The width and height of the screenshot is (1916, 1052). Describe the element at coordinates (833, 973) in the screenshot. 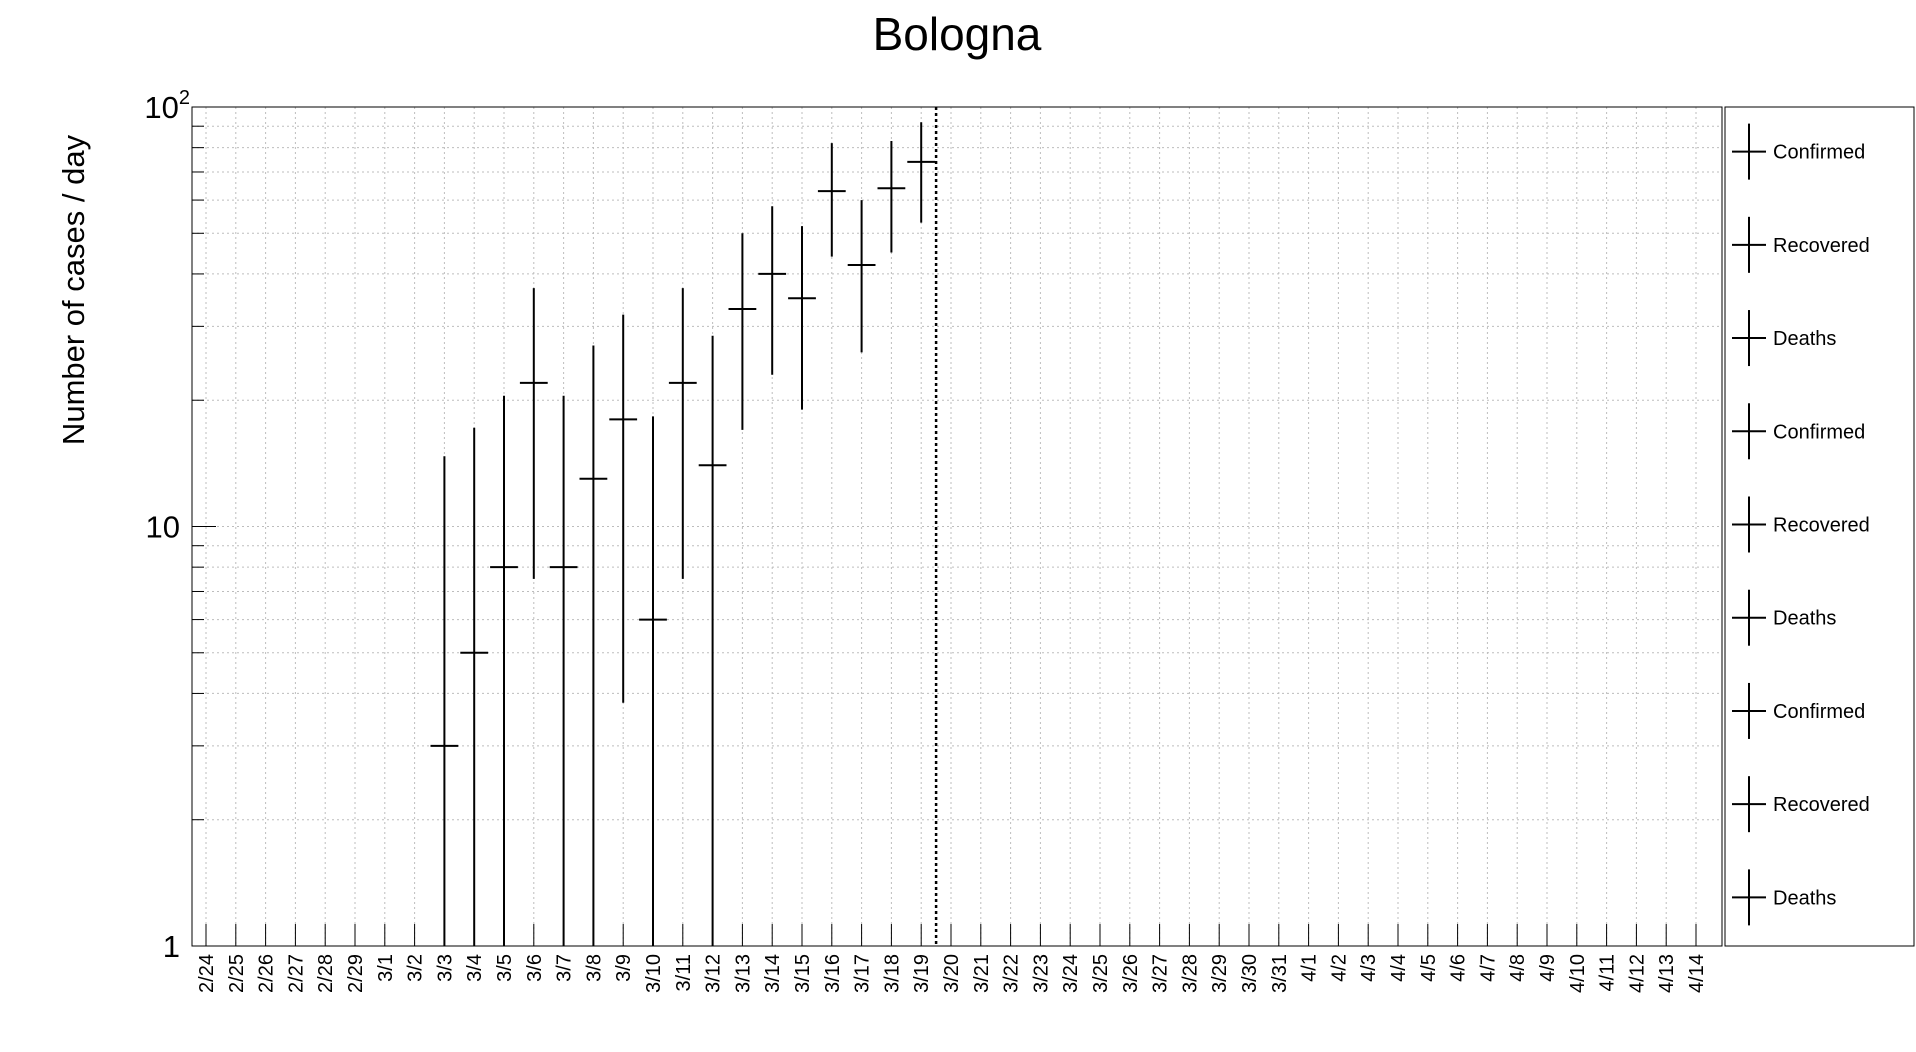

I see `x-tick-label: 3/16` at that location.